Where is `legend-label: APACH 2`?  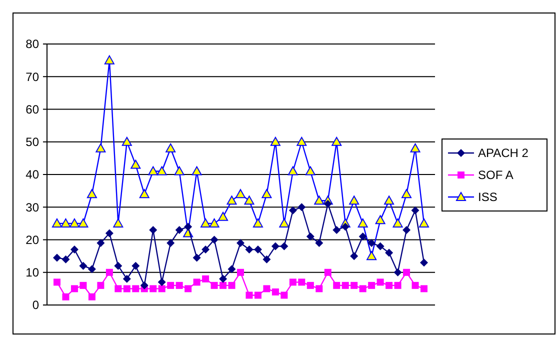
legend-label: APACH 2 is located at coordinates (503, 153).